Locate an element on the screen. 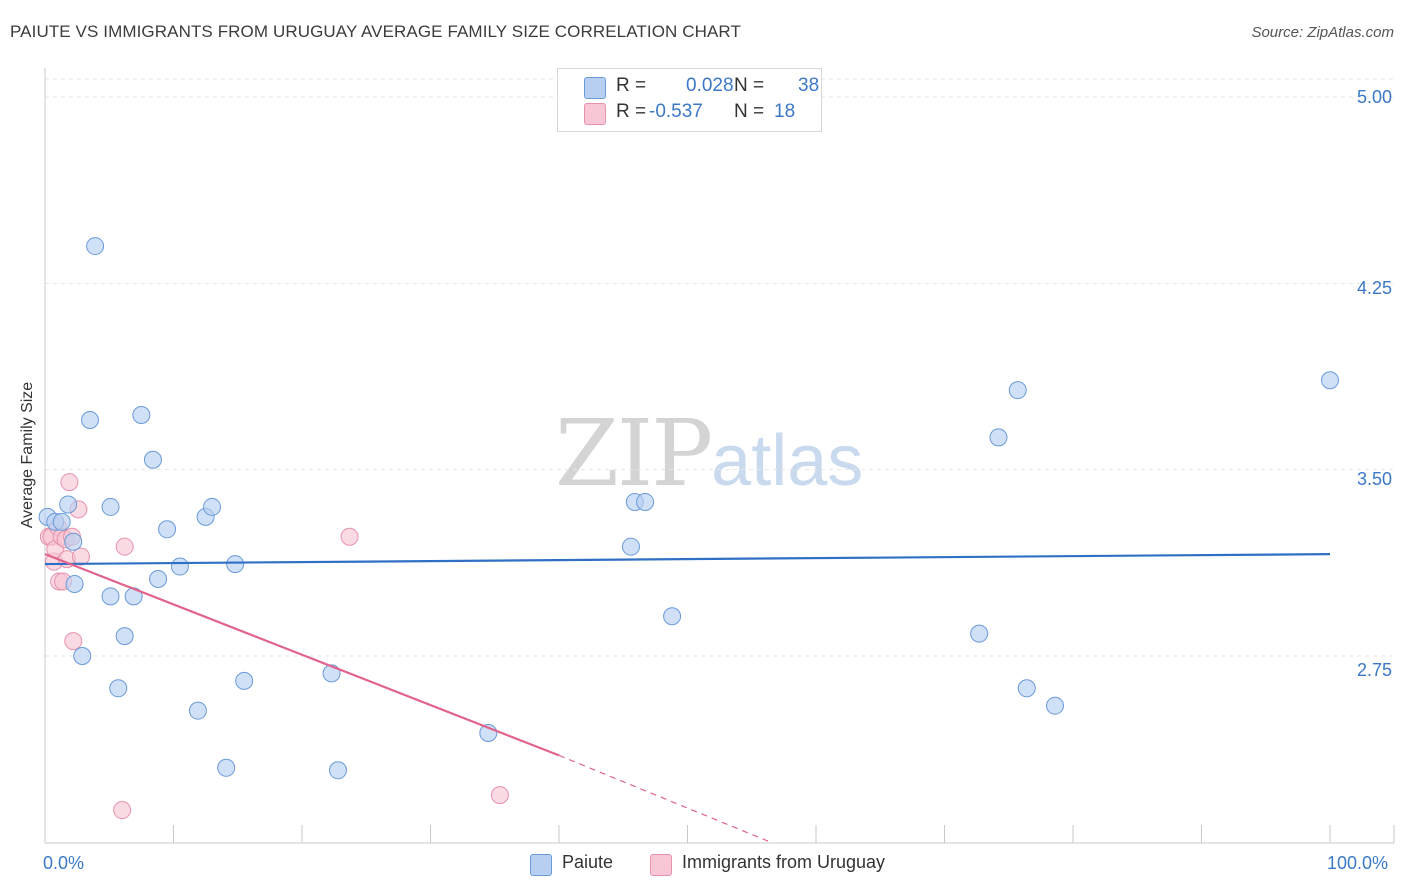  legend-row-paiute: R = 0.028 N = 38 is located at coordinates (689, 87).